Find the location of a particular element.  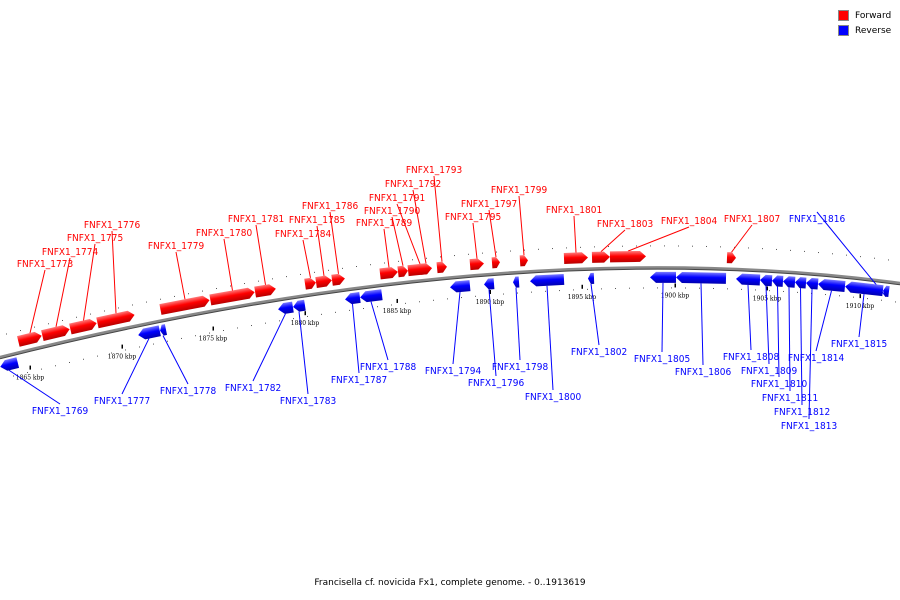

gene-label: FNFX1_1806 is located at coordinates (703, 372).